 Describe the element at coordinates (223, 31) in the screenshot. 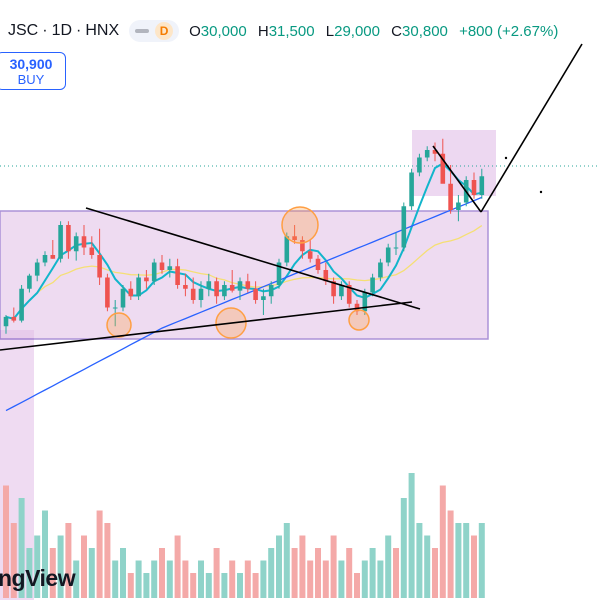

I see `open-value: 30,000` at that location.